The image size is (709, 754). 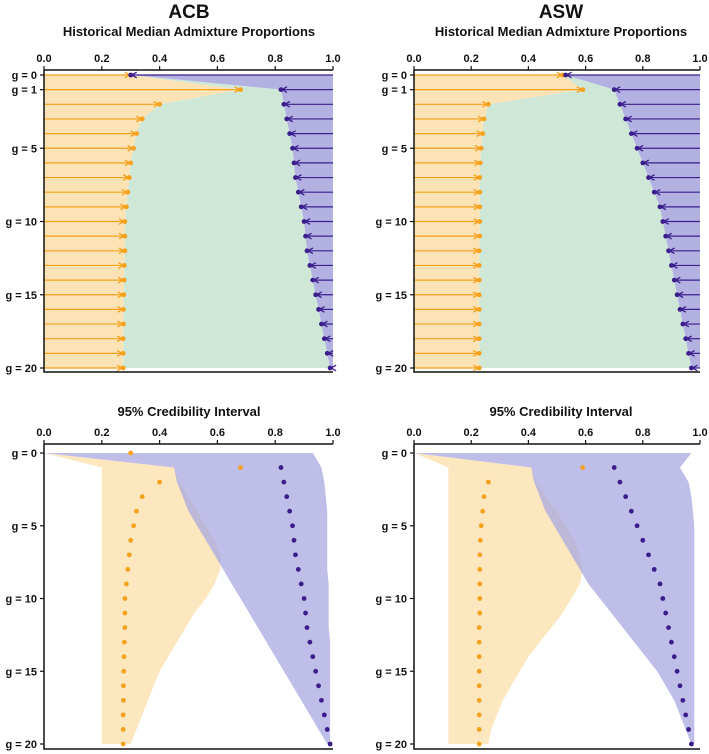 What do you see at coordinates (392, 369) in the screenshot?
I see `asw-arrows-y-tick-label: g = 20` at bounding box center [392, 369].